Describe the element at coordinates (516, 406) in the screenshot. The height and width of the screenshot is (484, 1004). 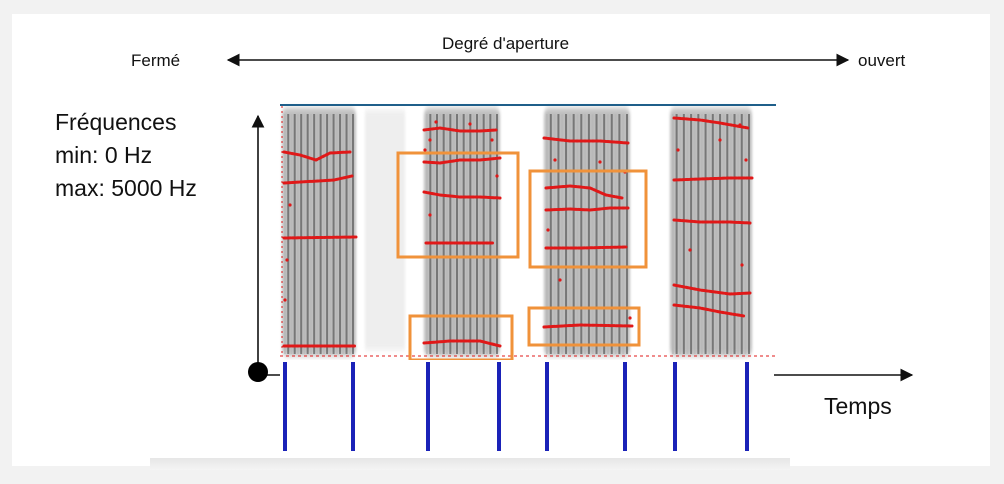
I see `segment-boundaries` at that location.